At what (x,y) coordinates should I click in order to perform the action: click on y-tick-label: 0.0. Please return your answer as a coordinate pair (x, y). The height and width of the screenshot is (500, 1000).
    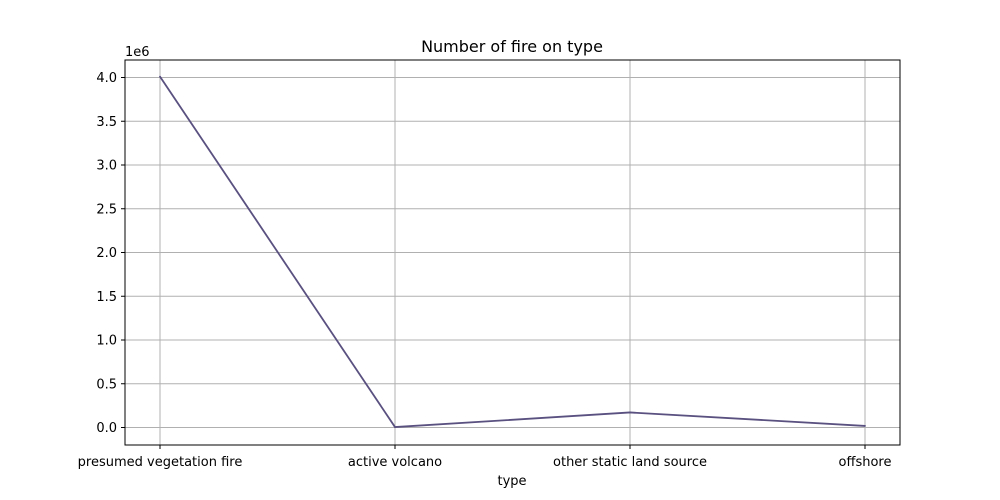
    Looking at the image, I should click on (106, 428).